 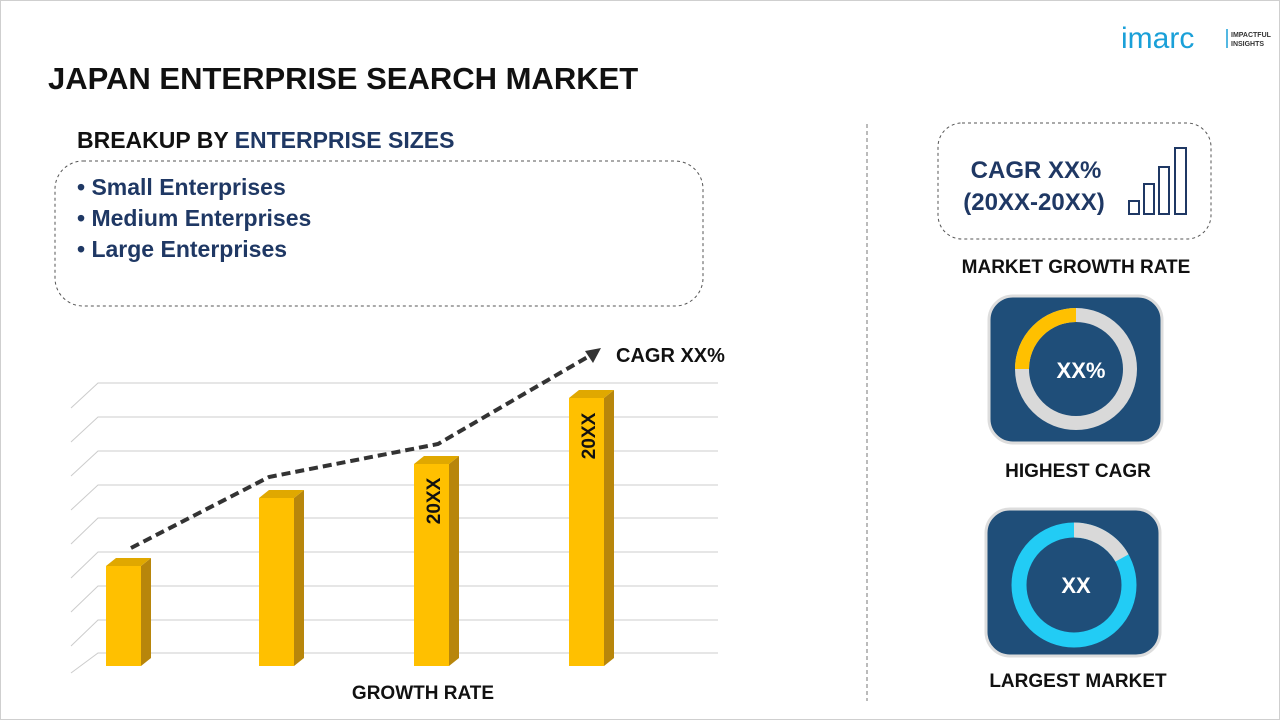 What do you see at coordinates (194, 187) in the screenshot?
I see `list-item: Small Enterprises` at bounding box center [194, 187].